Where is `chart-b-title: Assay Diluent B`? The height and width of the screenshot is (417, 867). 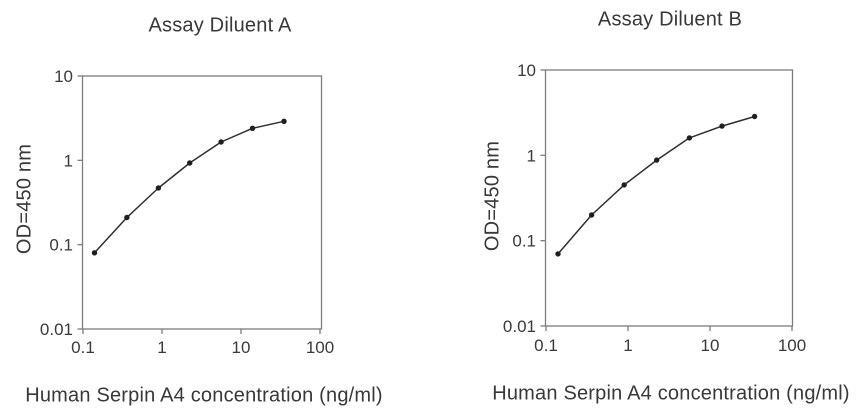
chart-b-title: Assay Diluent B is located at coordinates (670, 19).